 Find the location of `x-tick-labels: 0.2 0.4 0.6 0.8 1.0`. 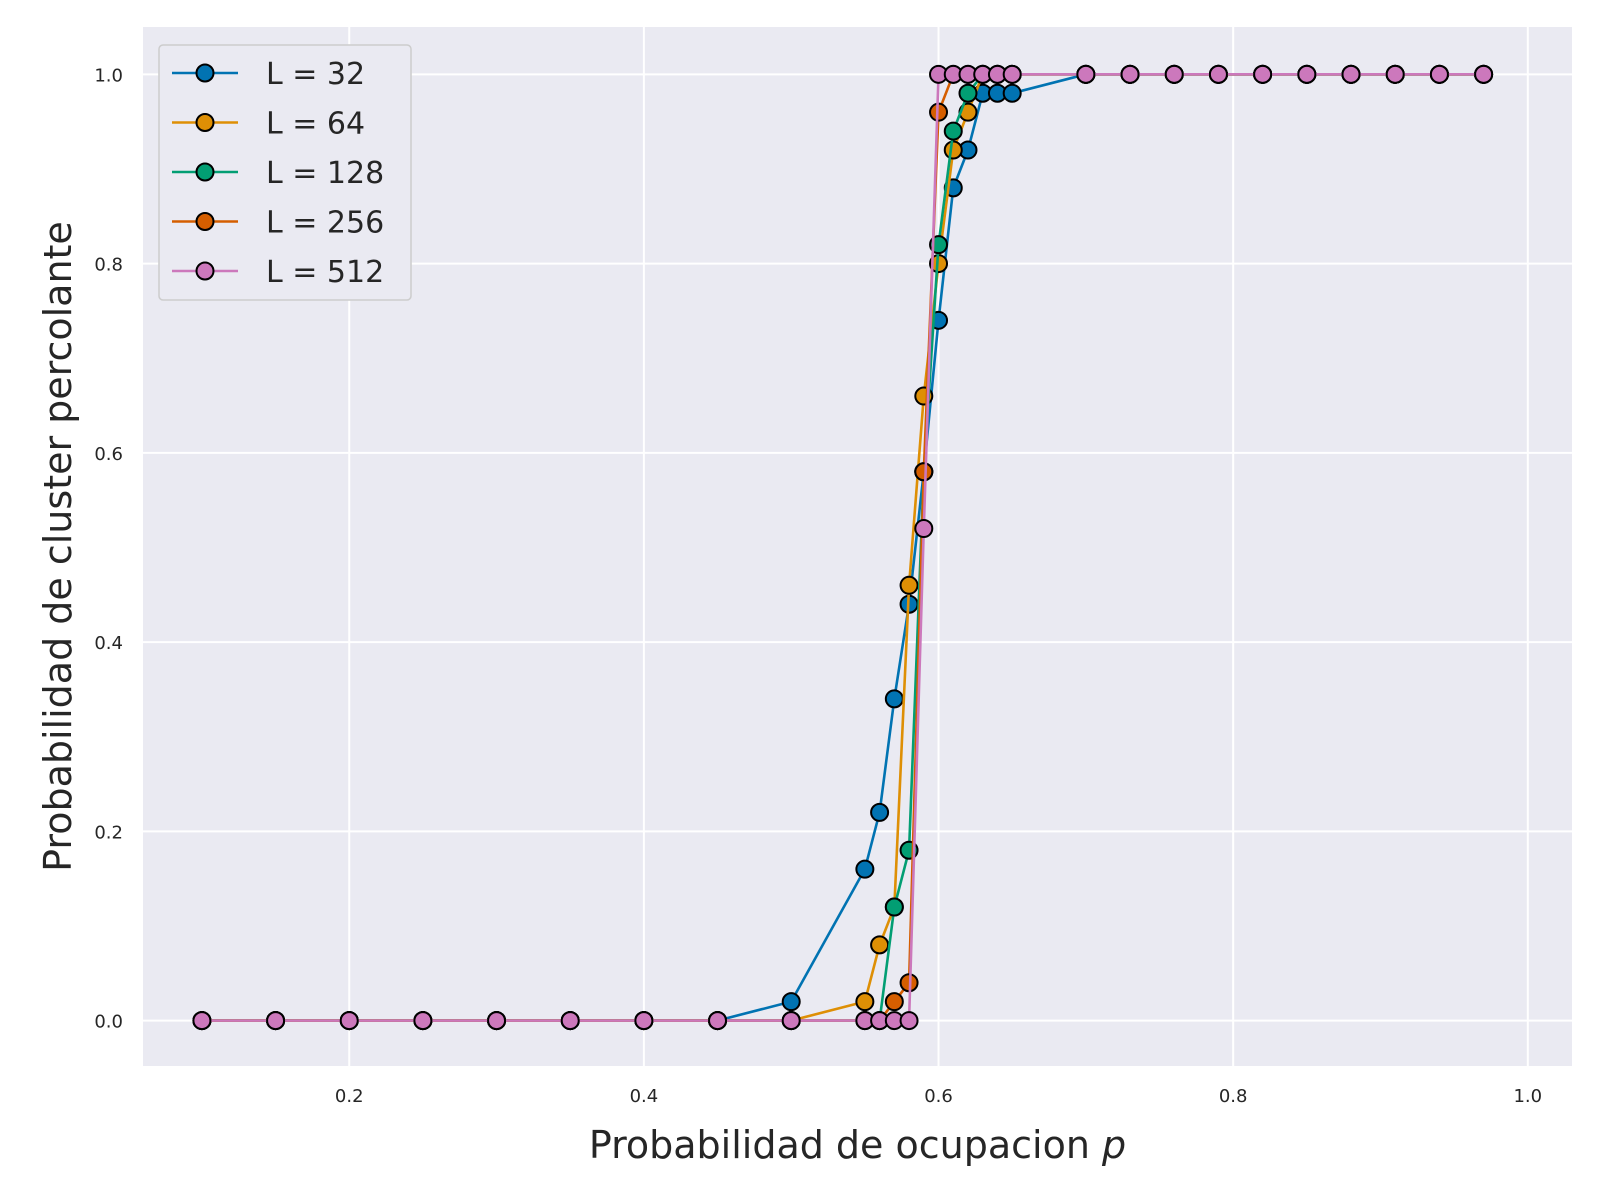

x-tick-labels: 0.2 0.4 0.6 0.8 1.0 is located at coordinates (938, 1096).